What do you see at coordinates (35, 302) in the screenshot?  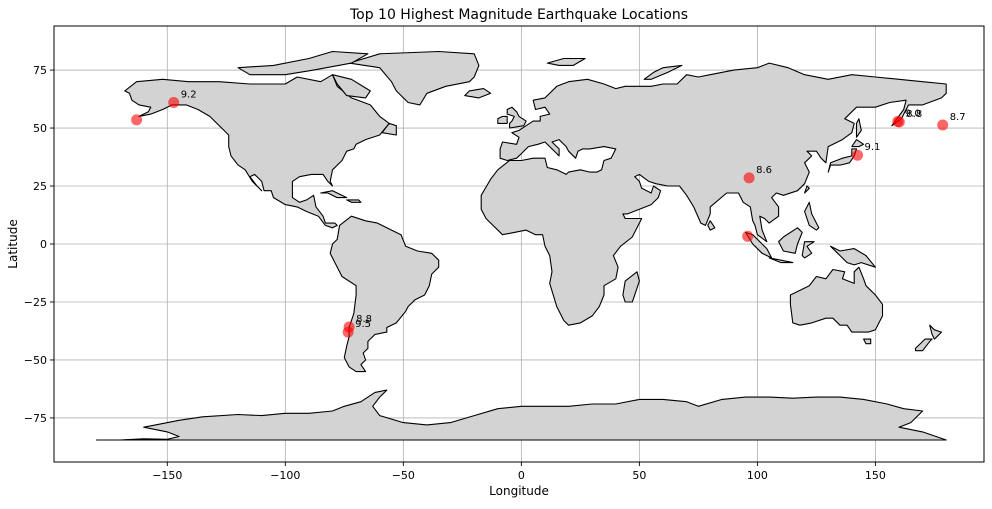 I see `y-tick-label: −25` at bounding box center [35, 302].